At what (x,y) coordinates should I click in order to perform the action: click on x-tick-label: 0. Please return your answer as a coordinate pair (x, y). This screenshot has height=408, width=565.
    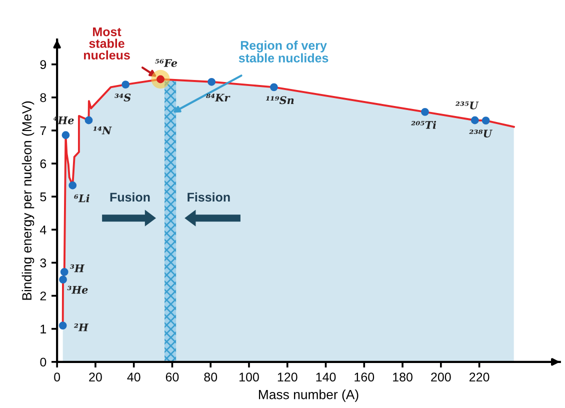
    Looking at the image, I should click on (57, 377).